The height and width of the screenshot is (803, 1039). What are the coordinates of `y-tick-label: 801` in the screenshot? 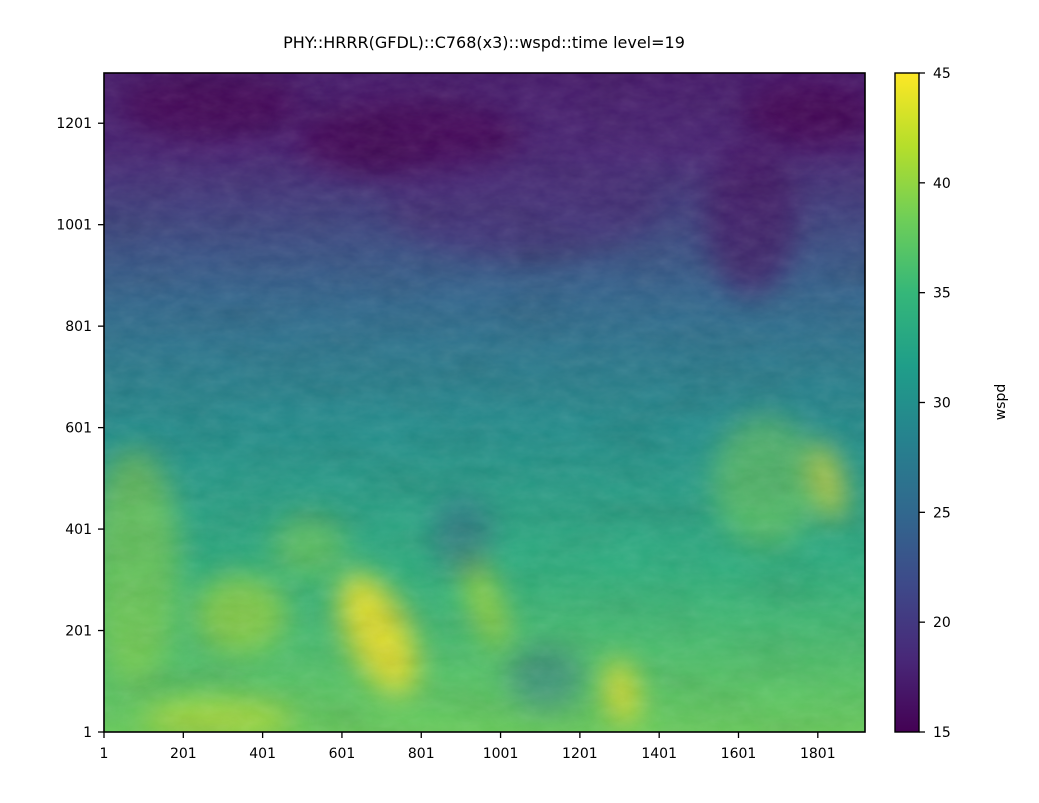 It's located at (78, 327).